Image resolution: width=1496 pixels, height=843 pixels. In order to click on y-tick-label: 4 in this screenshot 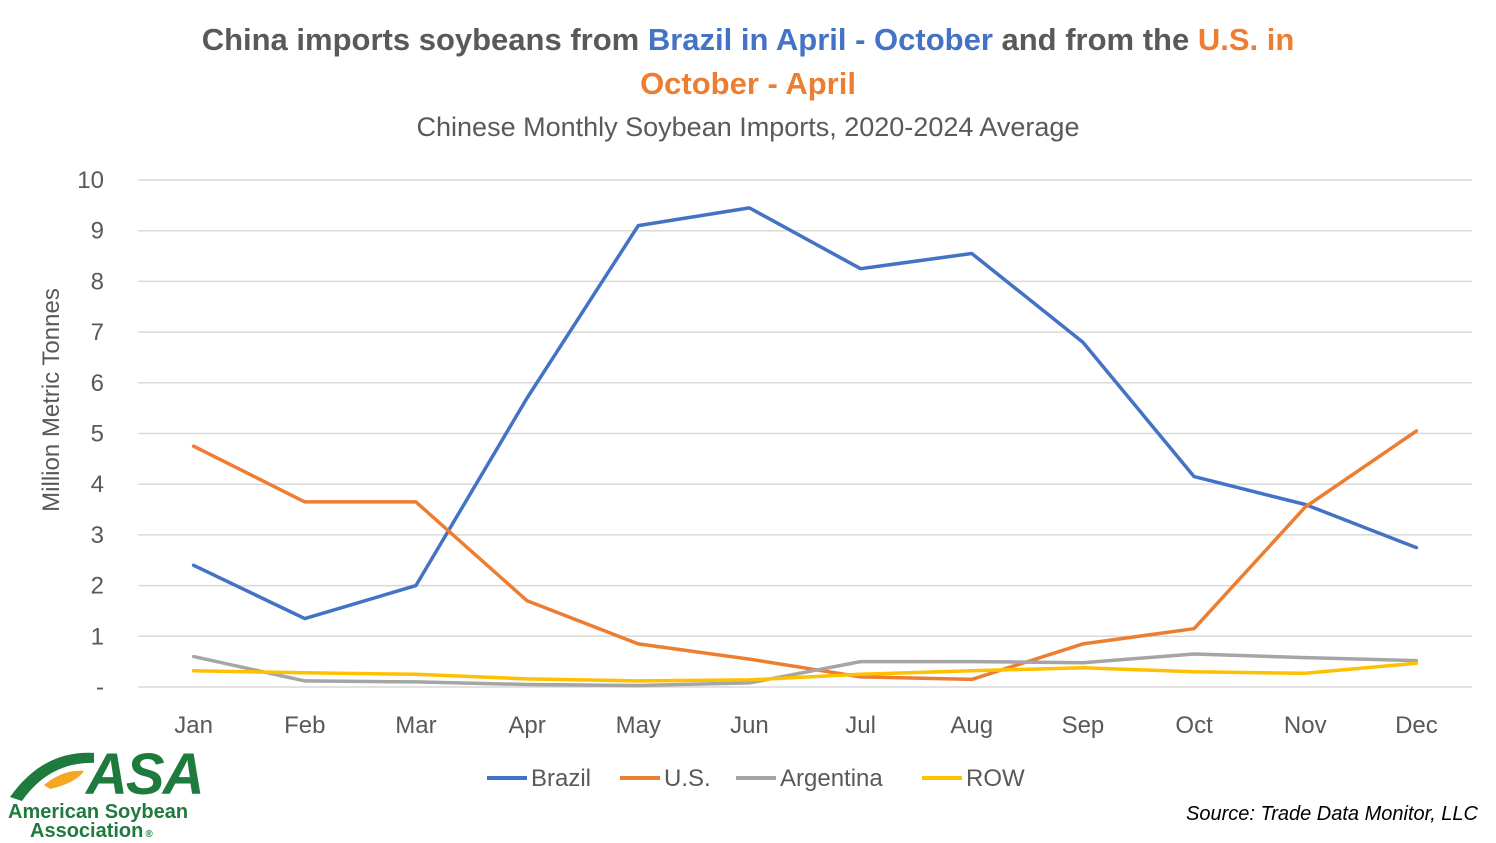, I will do `click(97, 484)`.